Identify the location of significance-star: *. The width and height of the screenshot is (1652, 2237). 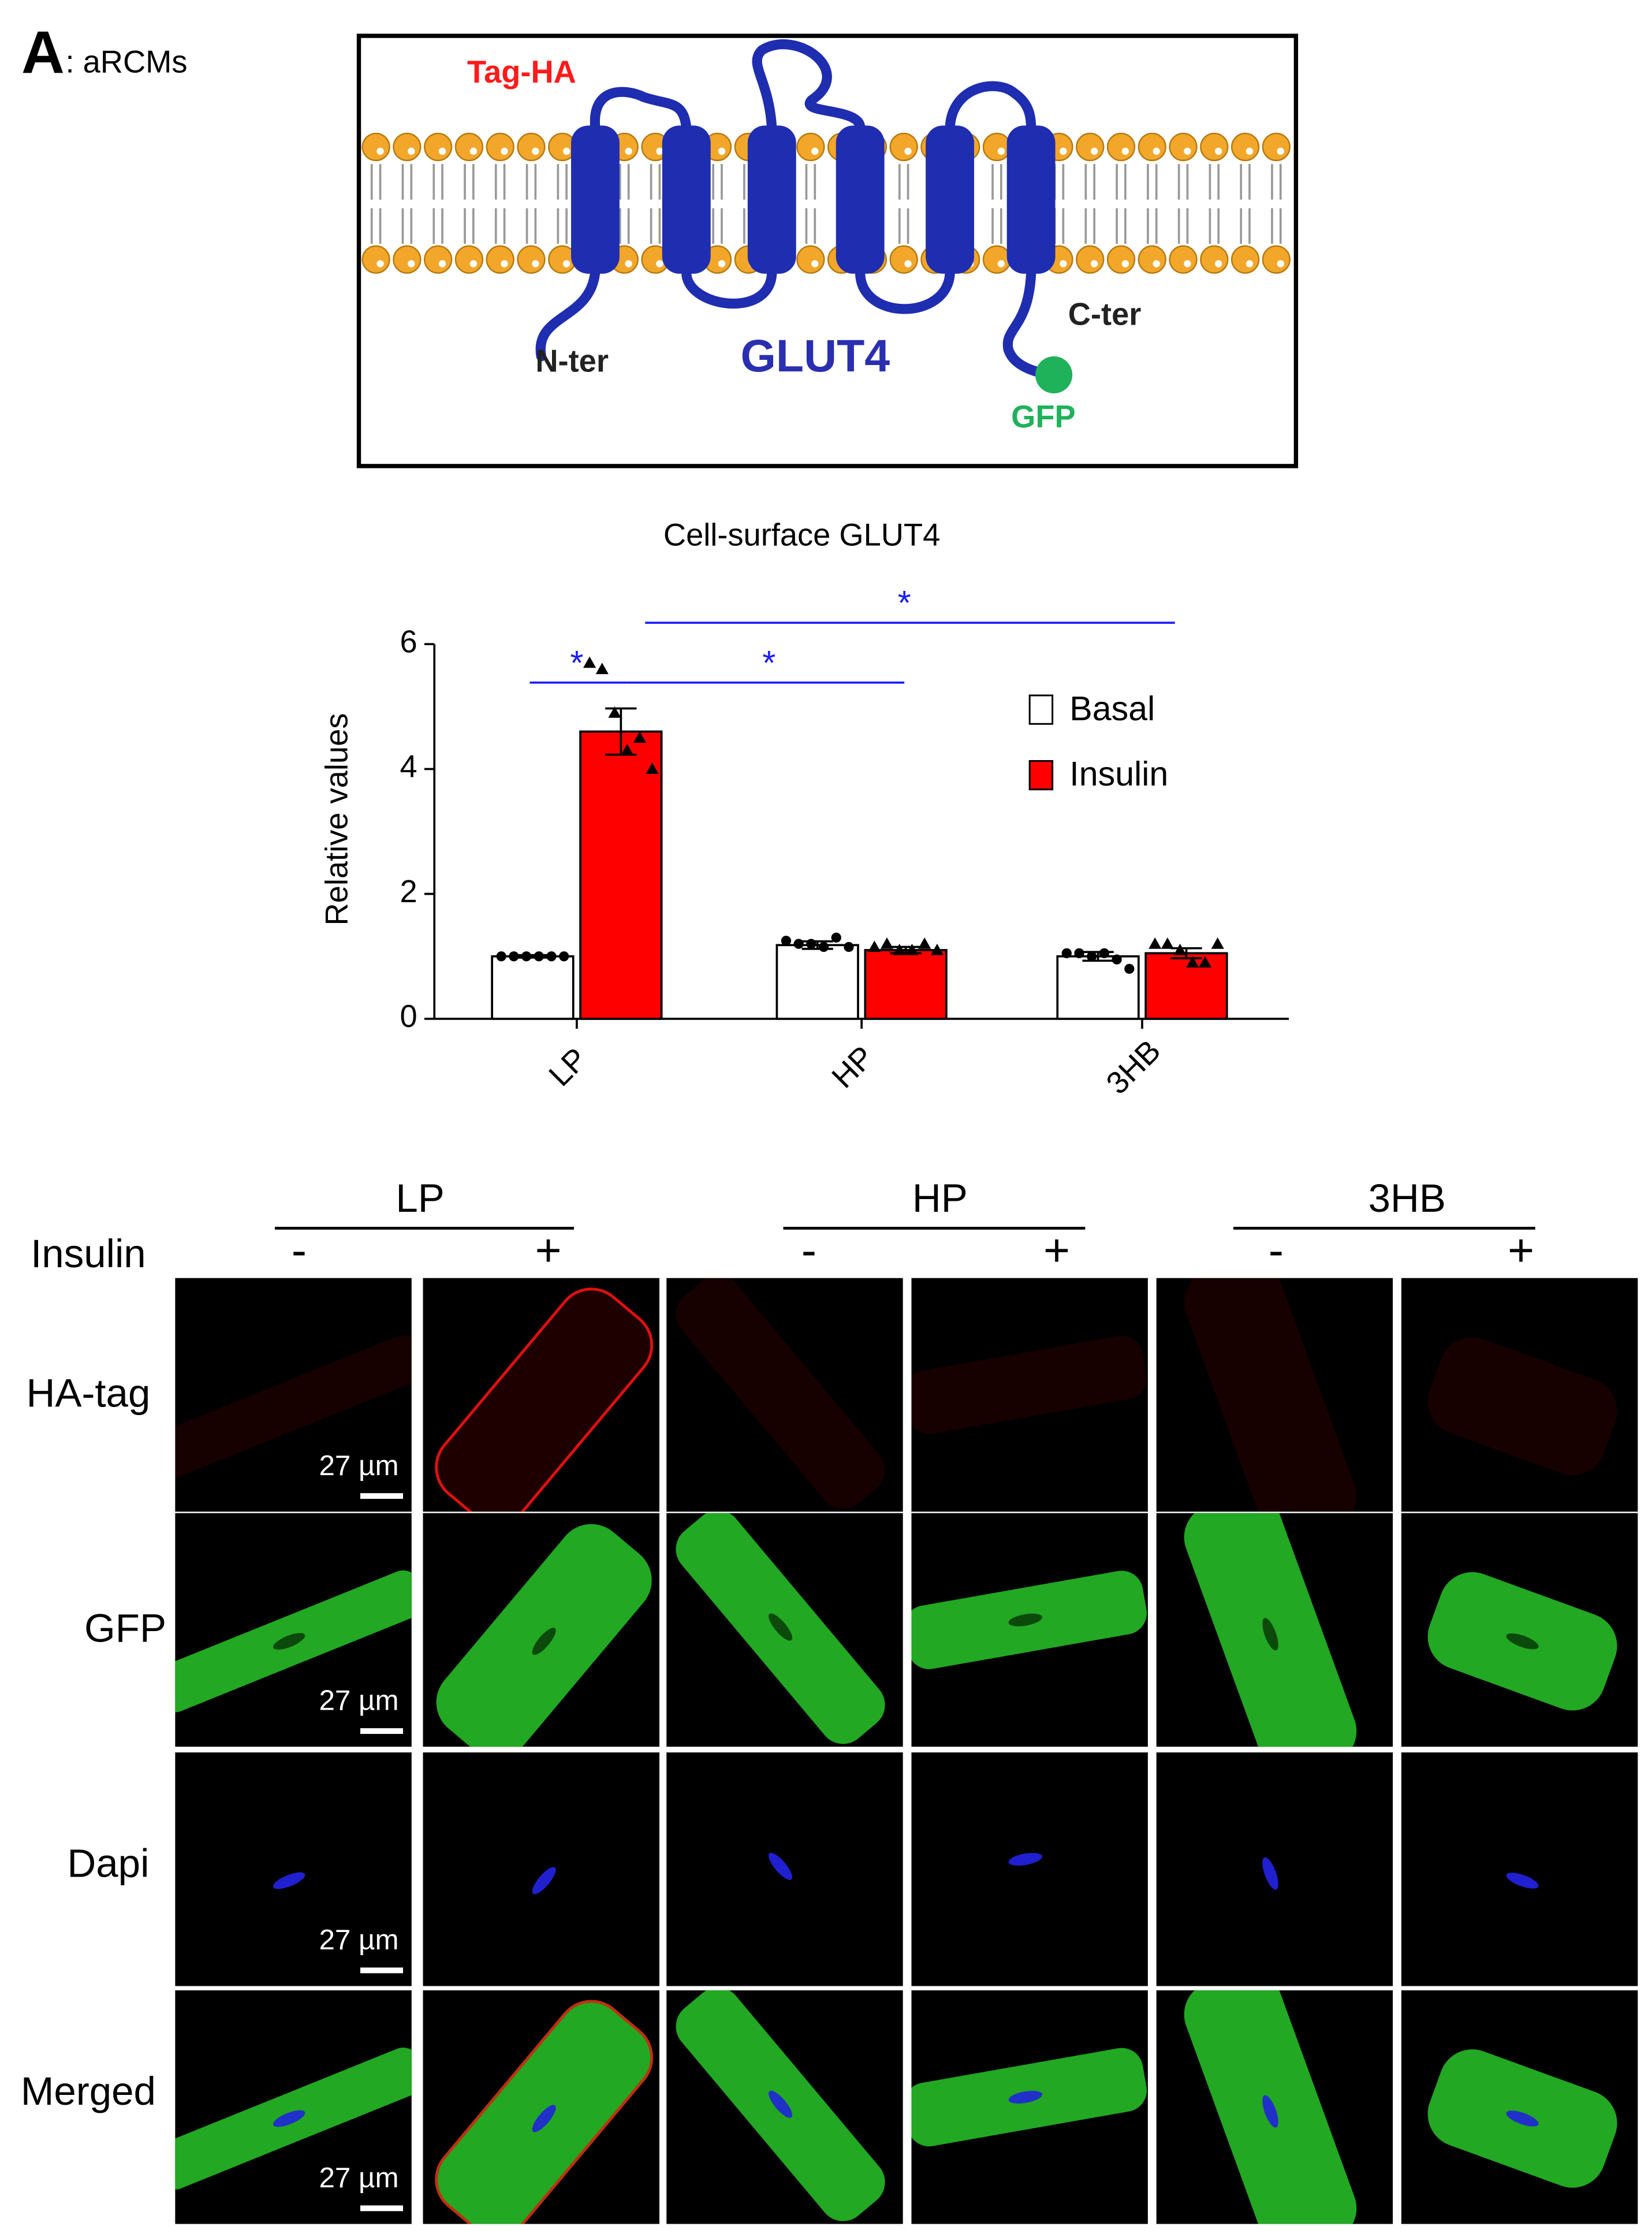
(576, 662).